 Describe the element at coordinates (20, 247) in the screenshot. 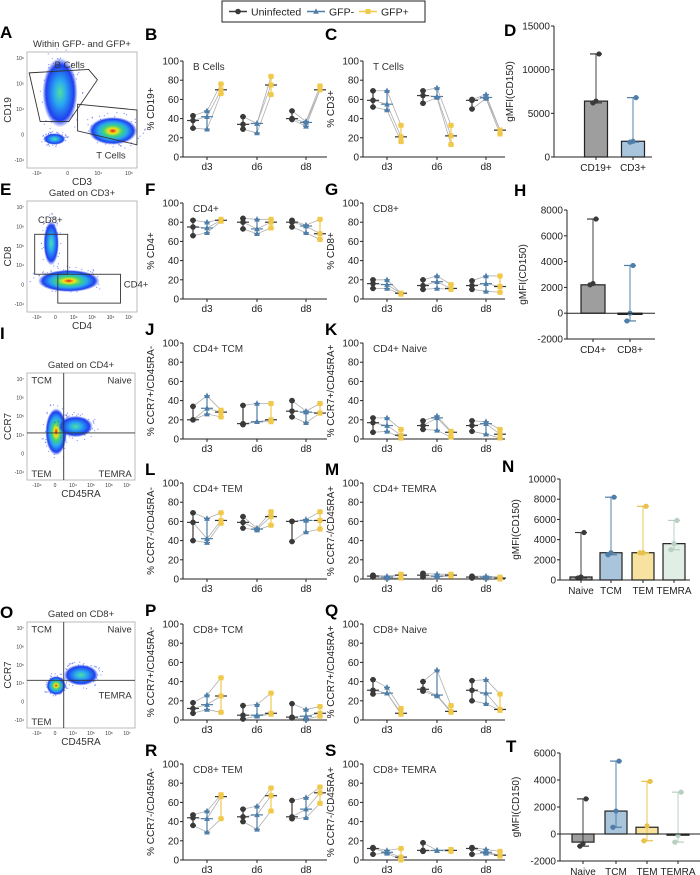

I see `flow-ytick: 10⁵` at that location.